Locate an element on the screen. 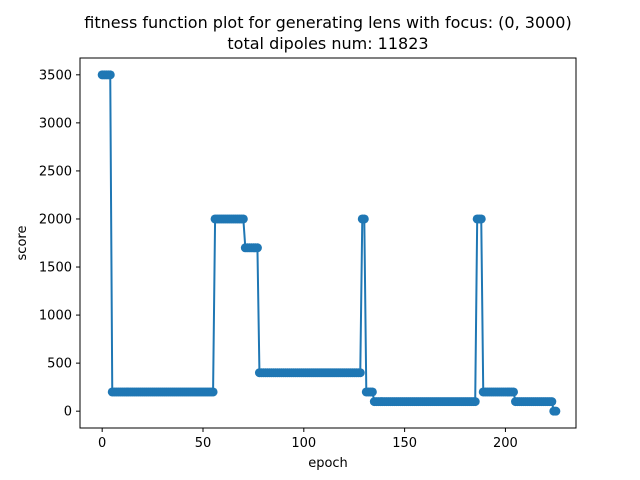 Image resolution: width=640 pixels, height=480 pixels. y-tick-label: 2500 is located at coordinates (55, 171).